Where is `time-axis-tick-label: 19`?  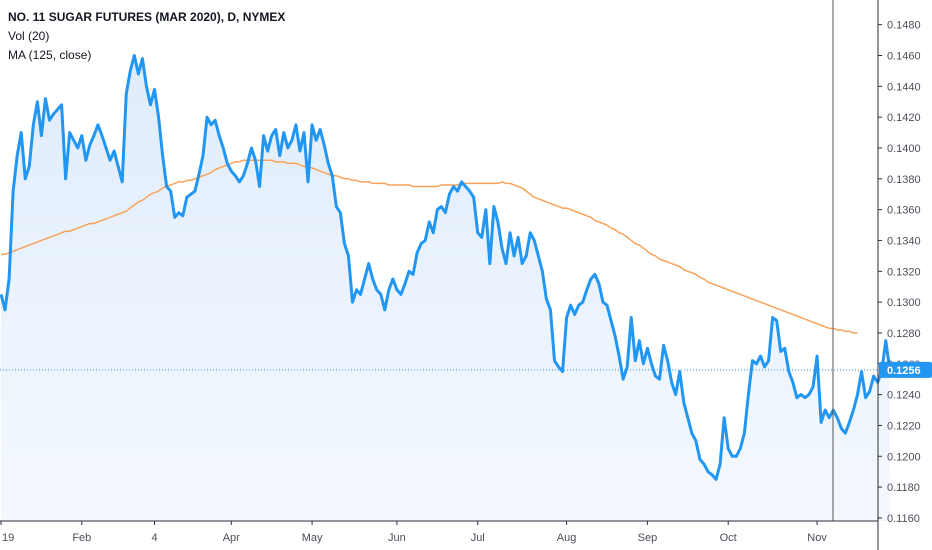 time-axis-tick-label: 19 is located at coordinates (8, 538).